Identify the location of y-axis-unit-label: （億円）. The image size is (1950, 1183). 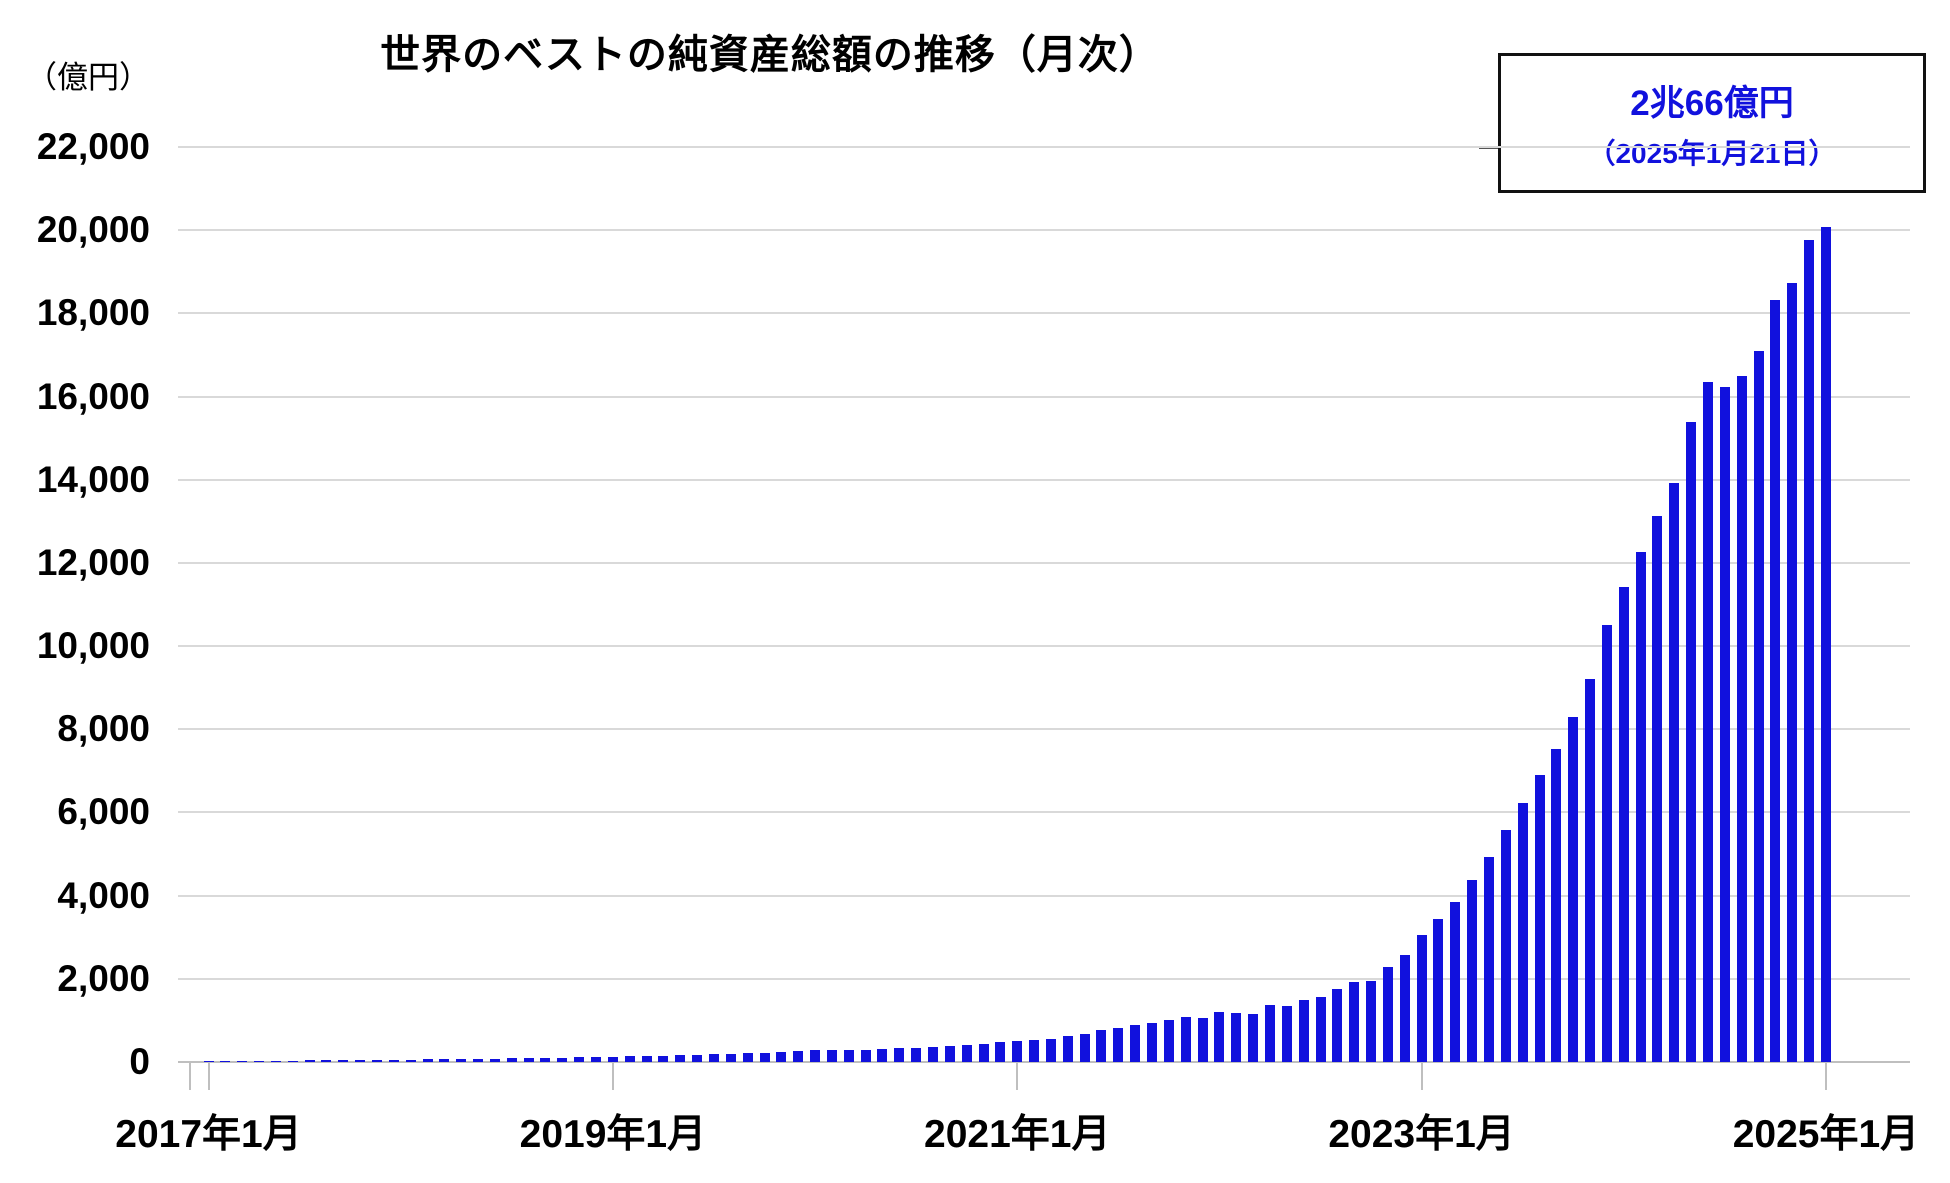
(88, 77).